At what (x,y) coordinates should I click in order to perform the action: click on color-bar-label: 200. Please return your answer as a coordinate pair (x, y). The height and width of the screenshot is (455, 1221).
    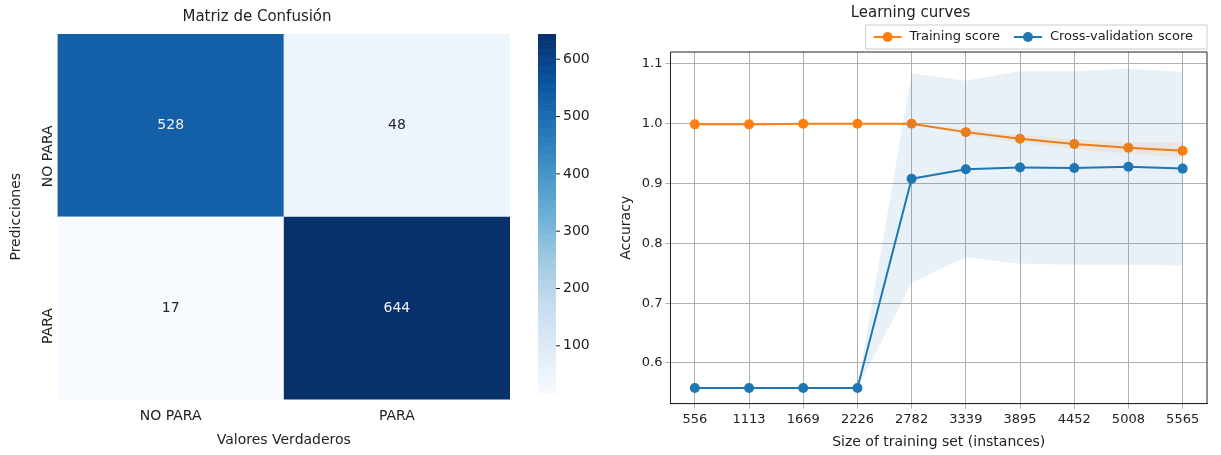
    Looking at the image, I should click on (576, 287).